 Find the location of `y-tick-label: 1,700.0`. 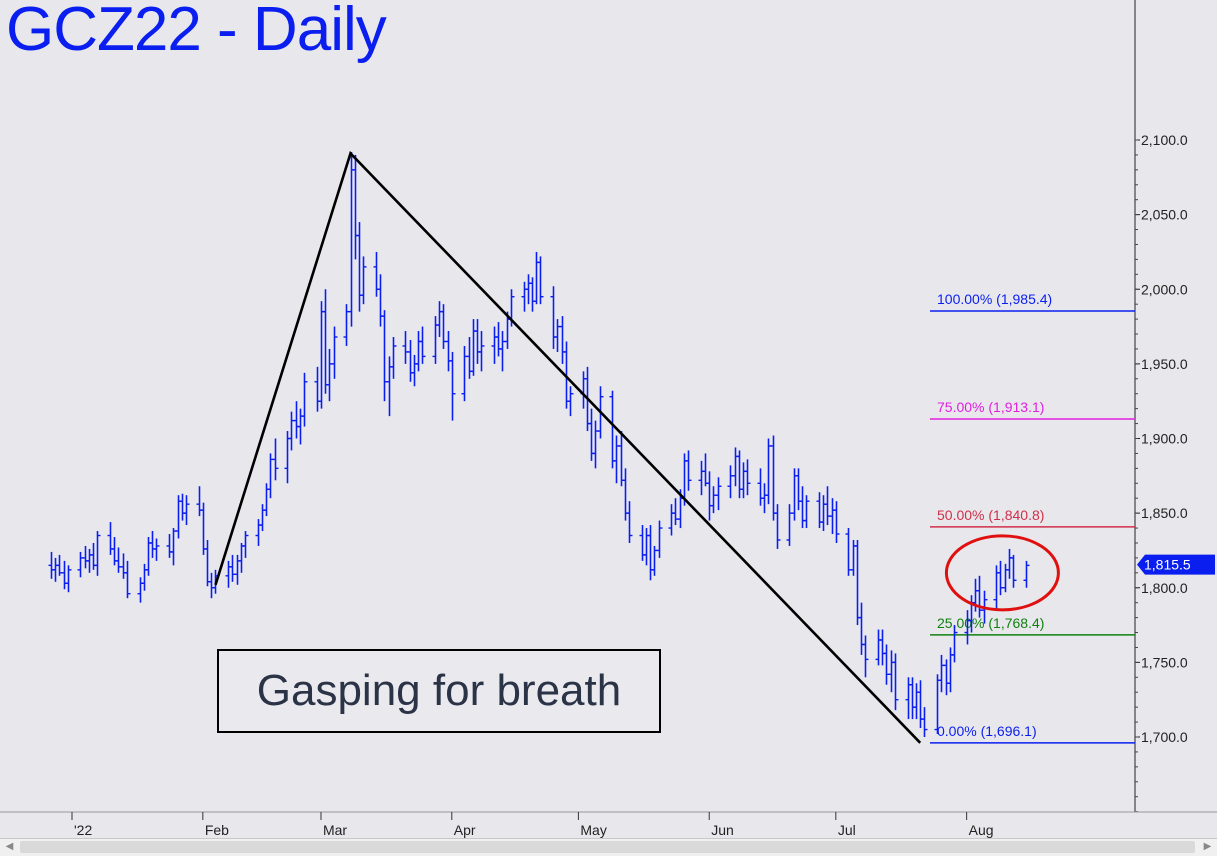

y-tick-label: 1,700.0 is located at coordinates (1164, 737).